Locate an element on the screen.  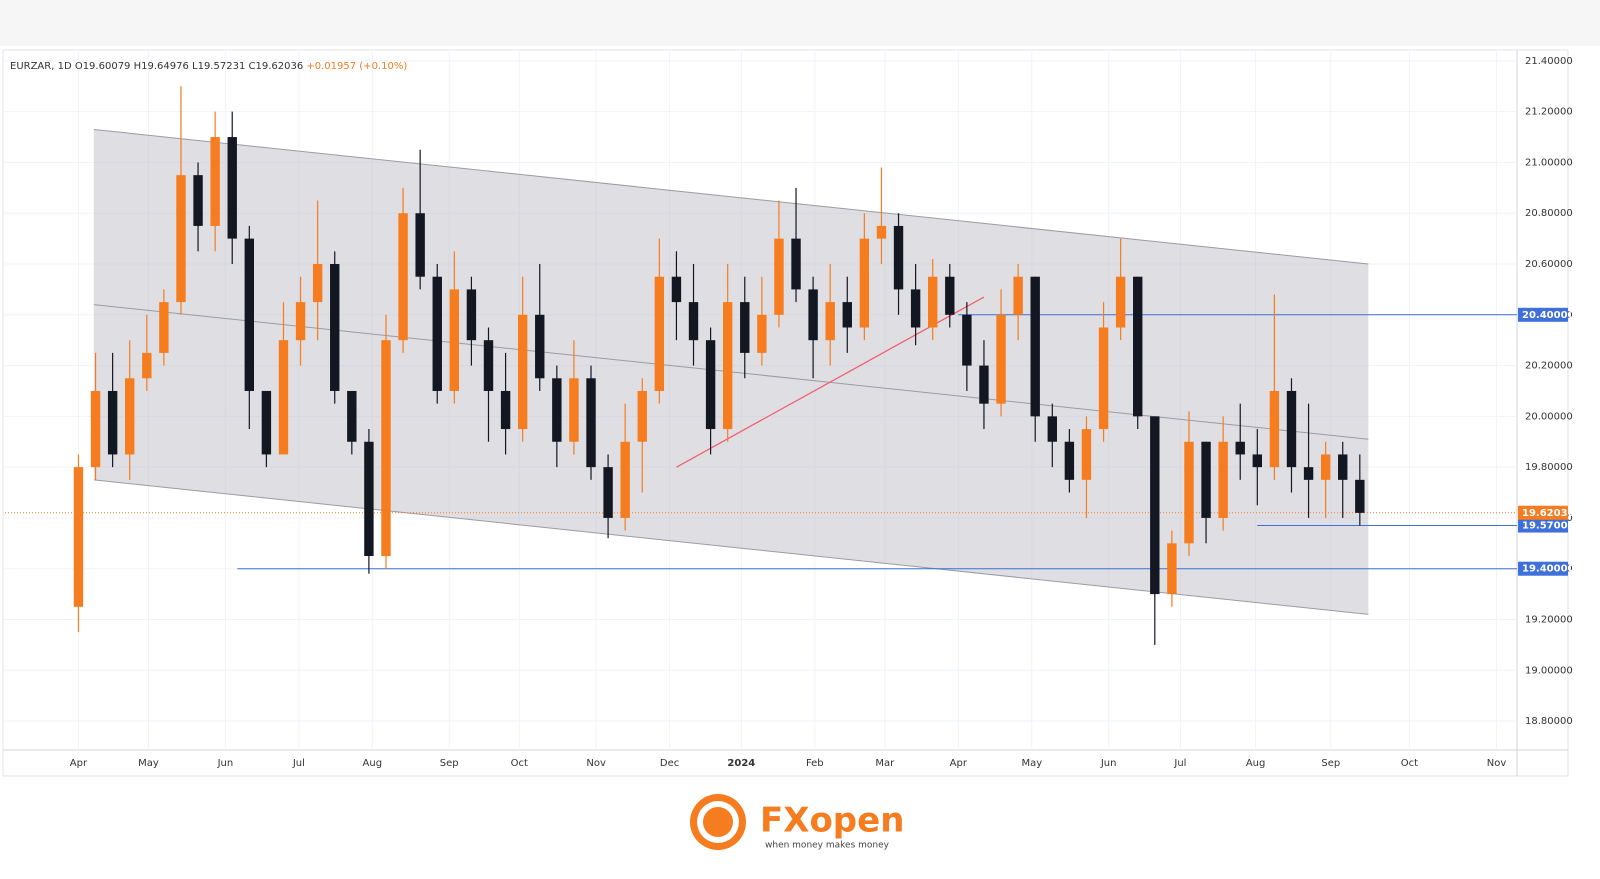
x-tick-label: Sep is located at coordinates (1330, 763).